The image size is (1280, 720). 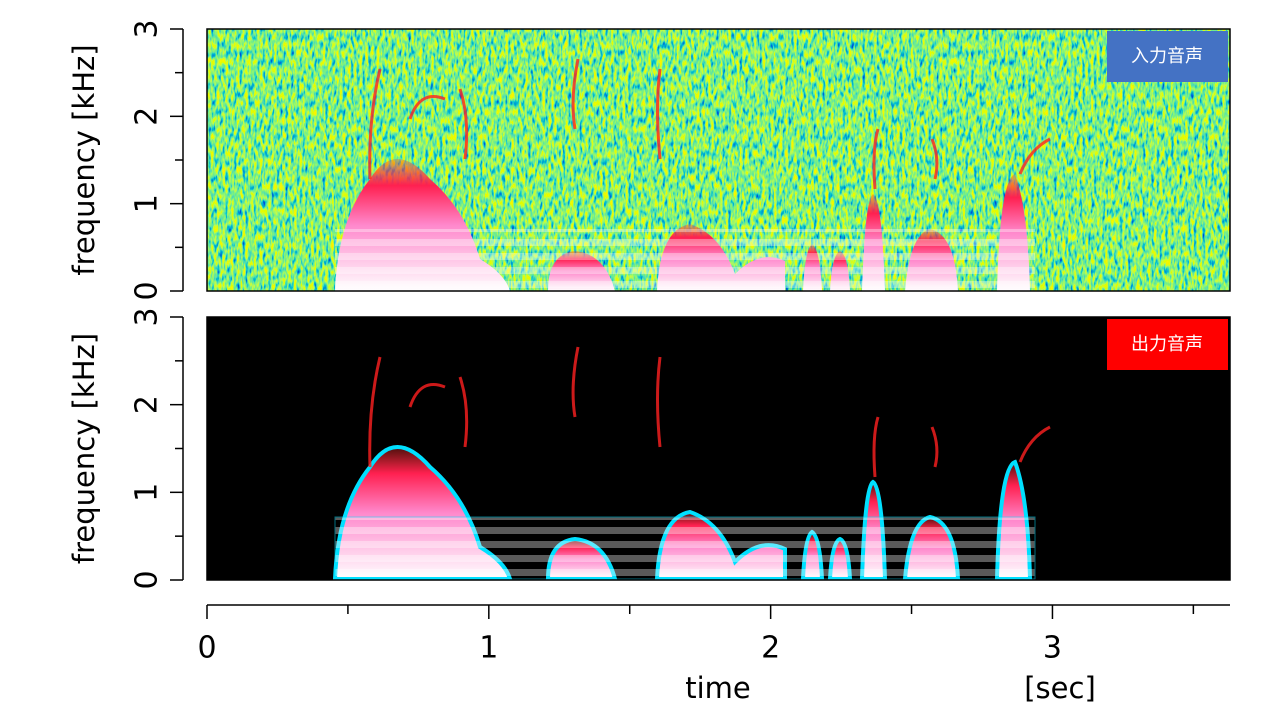 I want to click on badge-label: 出力音声, so click(x=1167, y=344).